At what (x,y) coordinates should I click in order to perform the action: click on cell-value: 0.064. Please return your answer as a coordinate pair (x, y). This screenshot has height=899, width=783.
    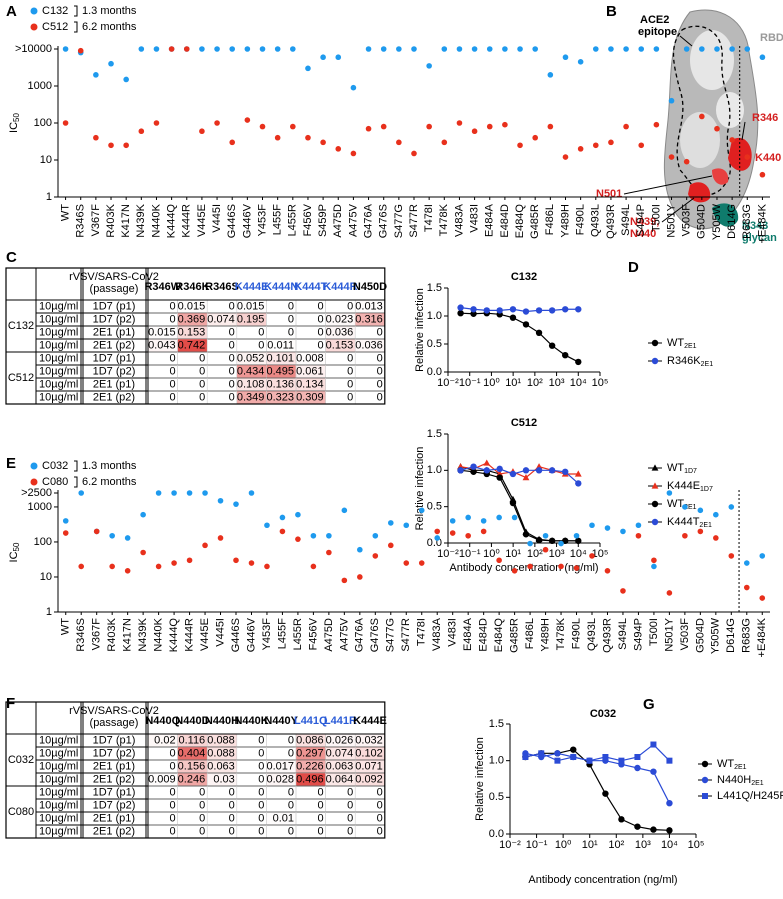
    Looking at the image, I should click on (340, 779).